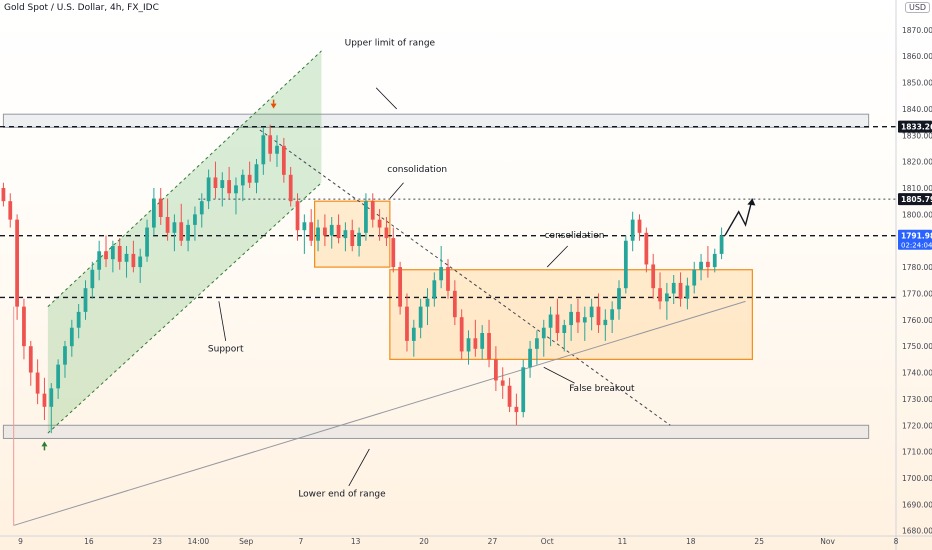 This screenshot has height=550, width=932. Describe the element at coordinates (917, 373) in the screenshot. I see `price-tick-label: 1740.00` at that location.